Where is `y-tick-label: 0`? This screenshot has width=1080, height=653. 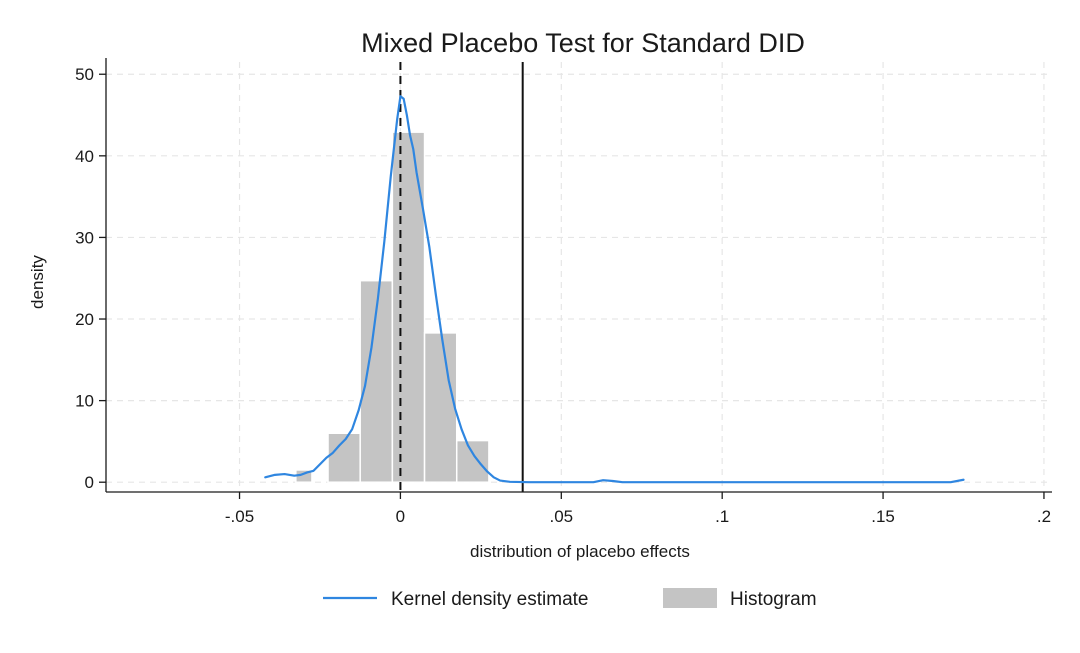
y-tick-label: 0 is located at coordinates (89, 482).